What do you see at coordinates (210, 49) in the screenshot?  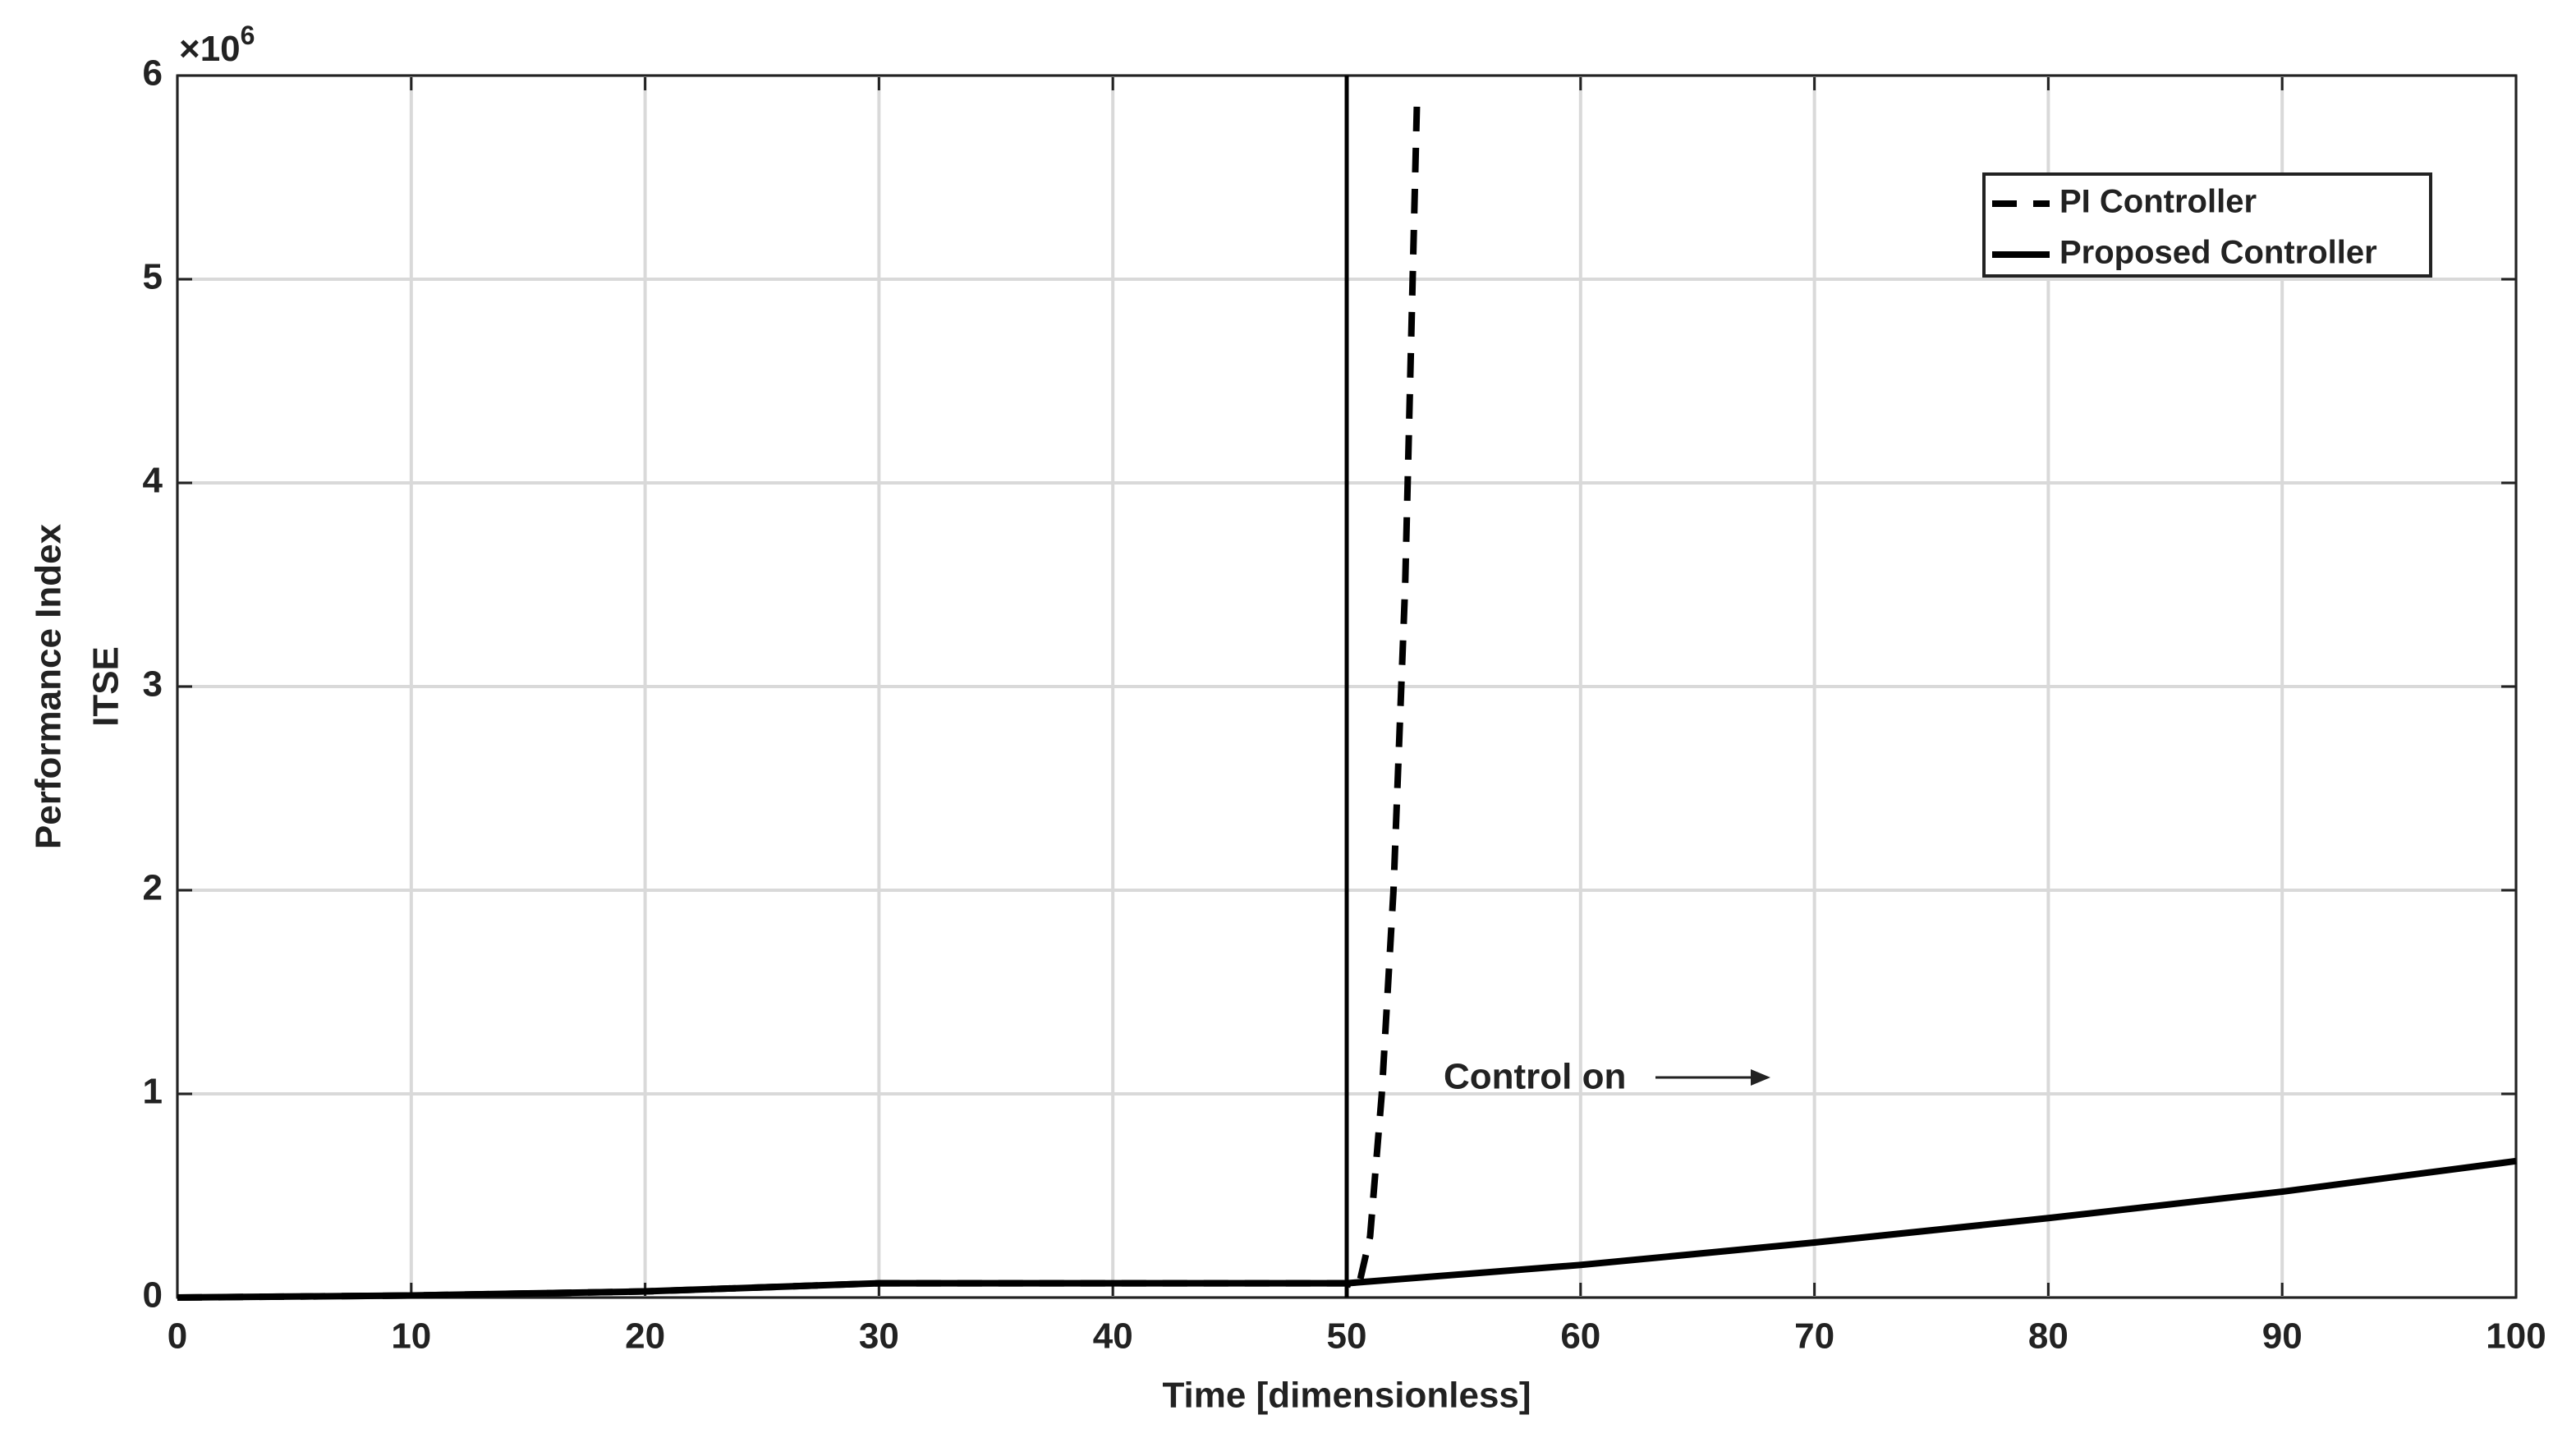 I see `y-multiplier-base: ×10` at bounding box center [210, 49].